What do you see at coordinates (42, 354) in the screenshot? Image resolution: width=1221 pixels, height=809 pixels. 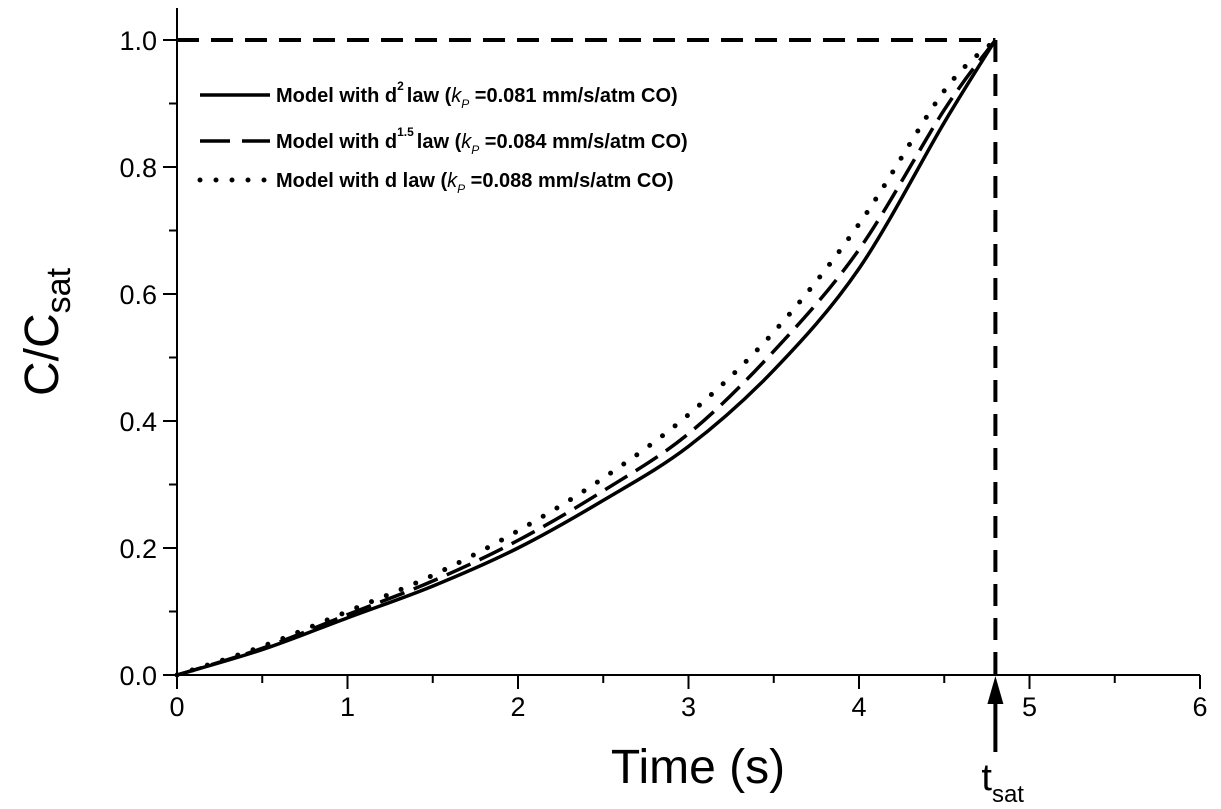 I see `y-axis-title-main: C/C` at bounding box center [42, 354].